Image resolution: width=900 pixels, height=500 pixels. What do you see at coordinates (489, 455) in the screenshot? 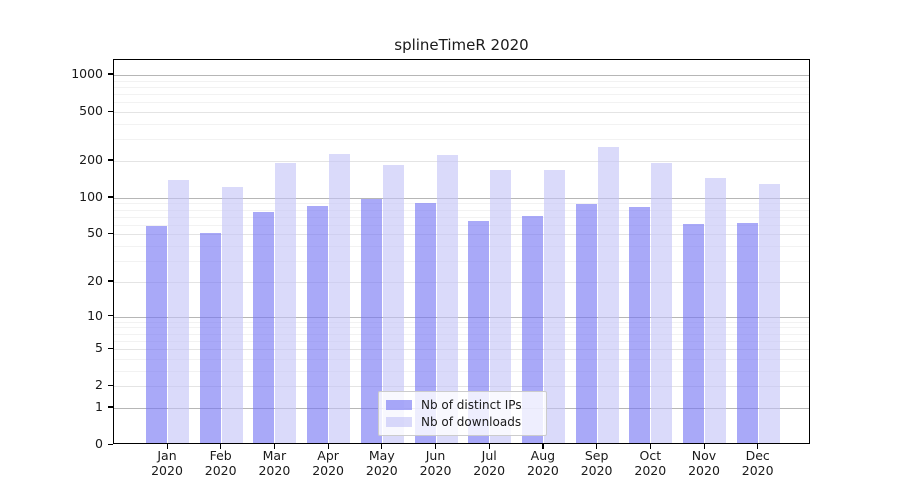
I see `x-tick-month: Jul` at bounding box center [489, 455].